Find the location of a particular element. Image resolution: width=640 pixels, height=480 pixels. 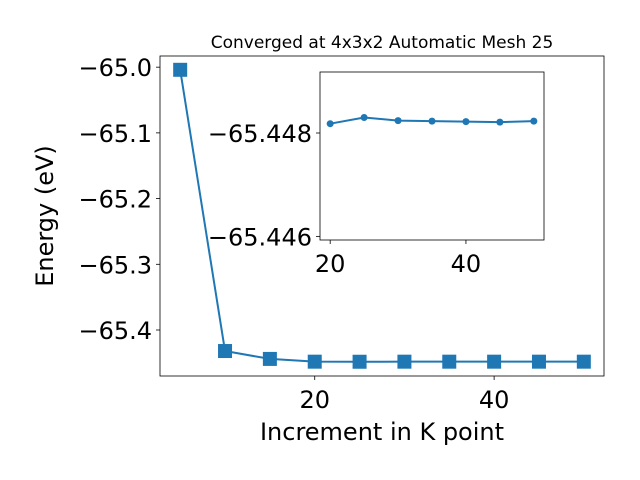

chart-title: Converged at 4x3x2 Automatic Mesh 25 is located at coordinates (382, 43).